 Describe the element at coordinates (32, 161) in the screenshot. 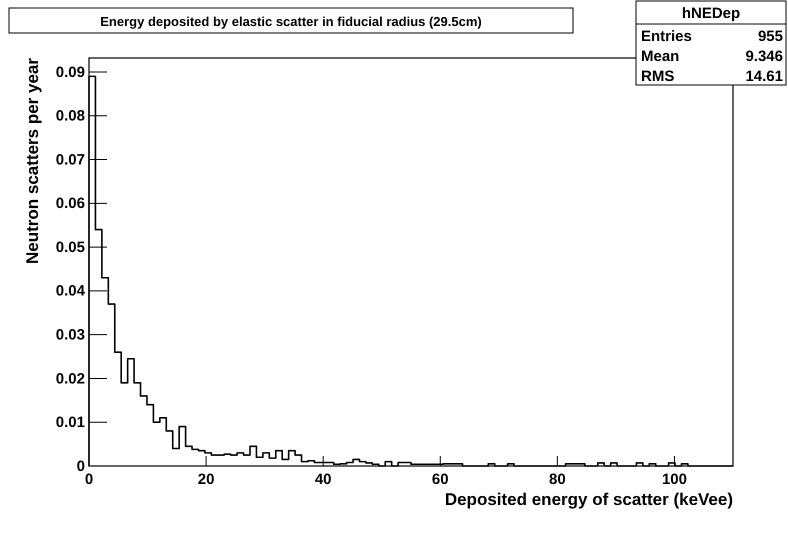

I see `y-axis-title: Neutron scatters per year` at that location.